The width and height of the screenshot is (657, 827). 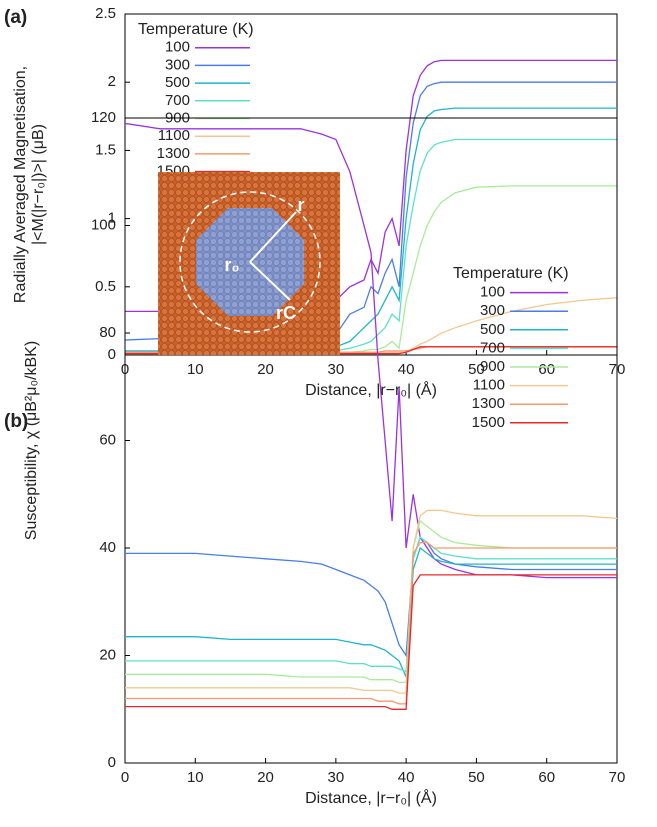 What do you see at coordinates (103, 117) in the screenshot?
I see `y-tick-label: 120` at bounding box center [103, 117].